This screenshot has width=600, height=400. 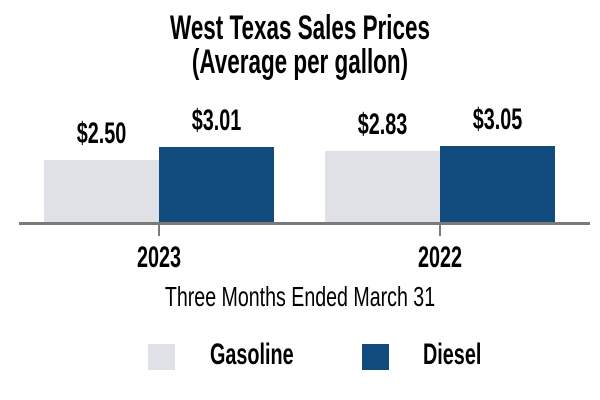 What do you see at coordinates (440, 230) in the screenshot?
I see `x-axis-tick-2022` at bounding box center [440, 230].